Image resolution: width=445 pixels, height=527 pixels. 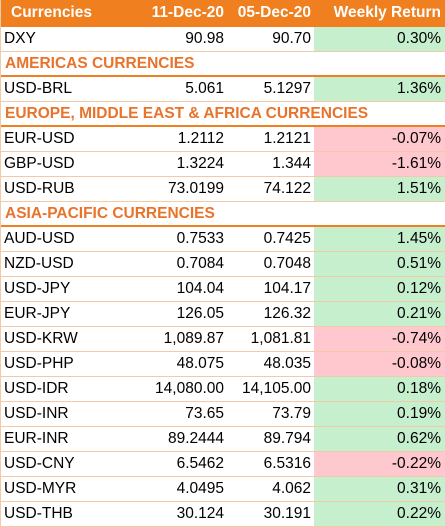 I want to click on weekly-return-cell: 0.30%, so click(x=379, y=39).